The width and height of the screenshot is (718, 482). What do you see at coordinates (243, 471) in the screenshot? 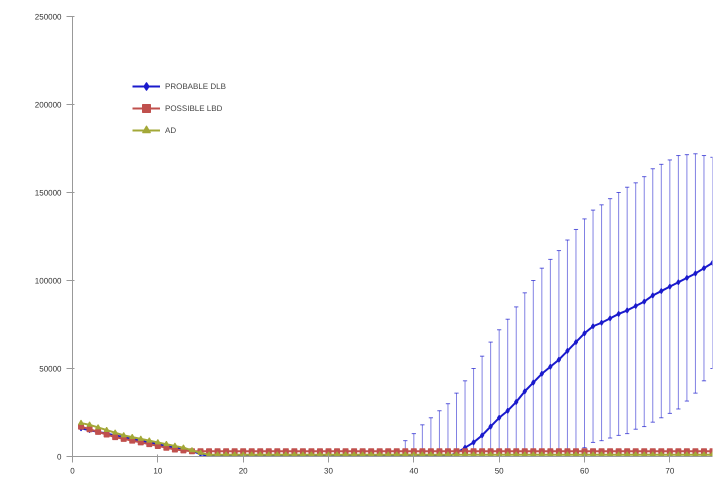
I see `x-tick-label: 20` at bounding box center [243, 471].